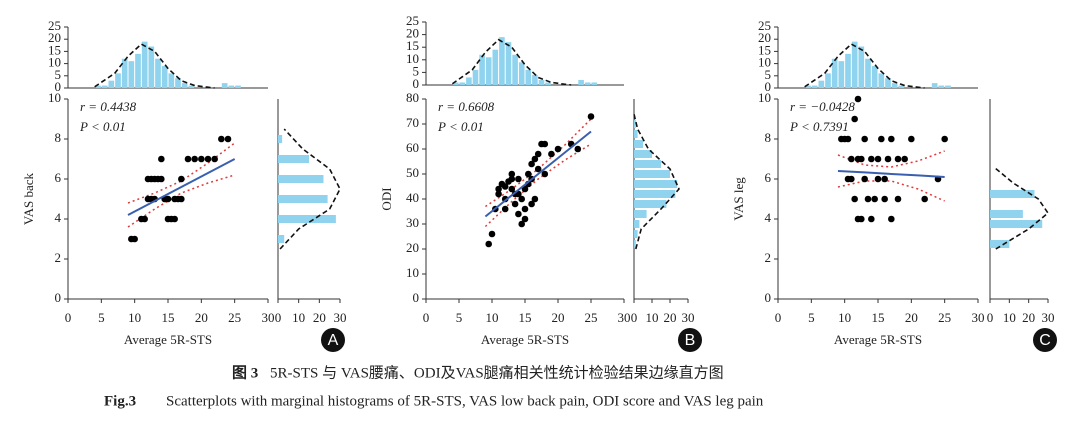 Image resolution: width=1080 pixels, height=424 pixels. Describe the element at coordinates (54, 97) in the screenshot. I see `y-tick-label: 10` at that location.